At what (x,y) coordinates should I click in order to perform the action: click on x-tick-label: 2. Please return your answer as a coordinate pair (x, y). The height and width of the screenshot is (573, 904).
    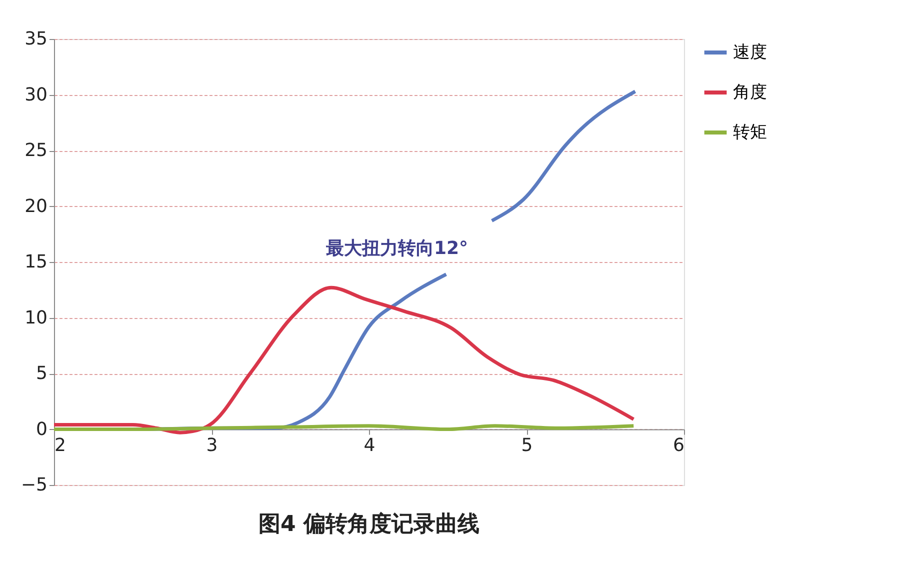
    Looking at the image, I should click on (60, 445).